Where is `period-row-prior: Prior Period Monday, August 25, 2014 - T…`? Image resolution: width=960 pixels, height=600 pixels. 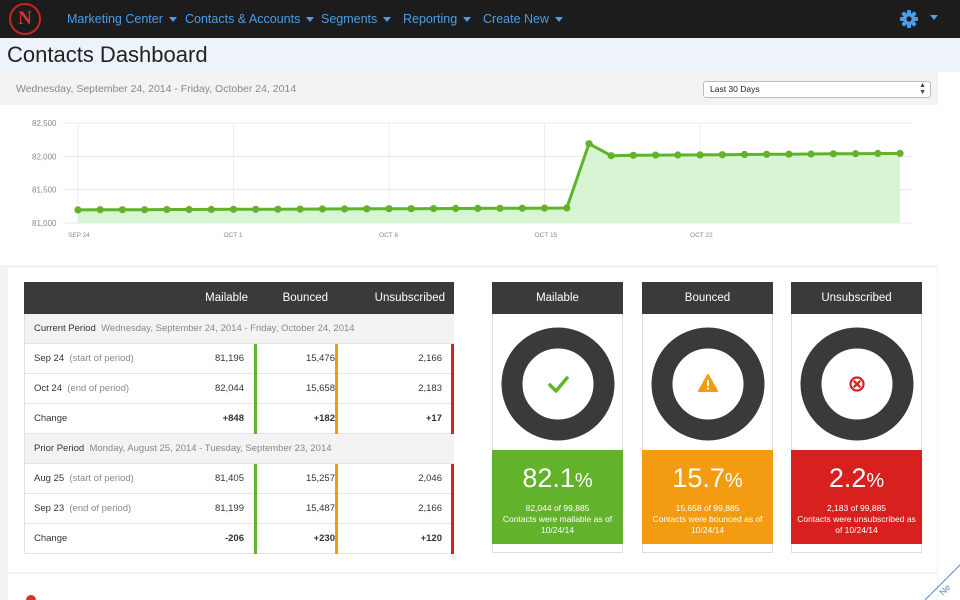 period-row-prior: Prior Period Monday, August 25, 2014 - T… is located at coordinates (239, 449).